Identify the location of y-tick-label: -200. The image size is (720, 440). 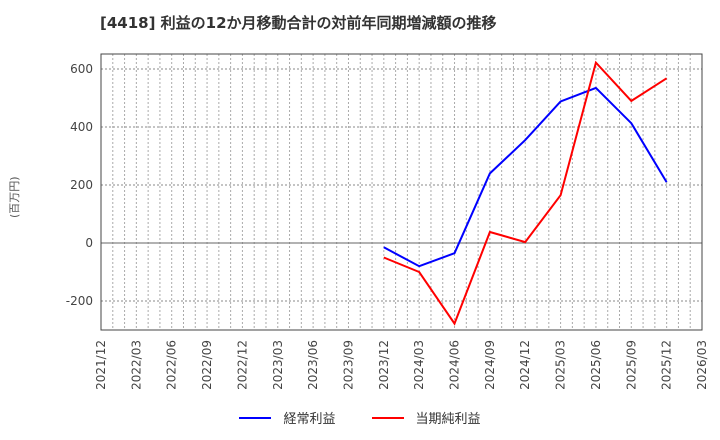
(79, 301).